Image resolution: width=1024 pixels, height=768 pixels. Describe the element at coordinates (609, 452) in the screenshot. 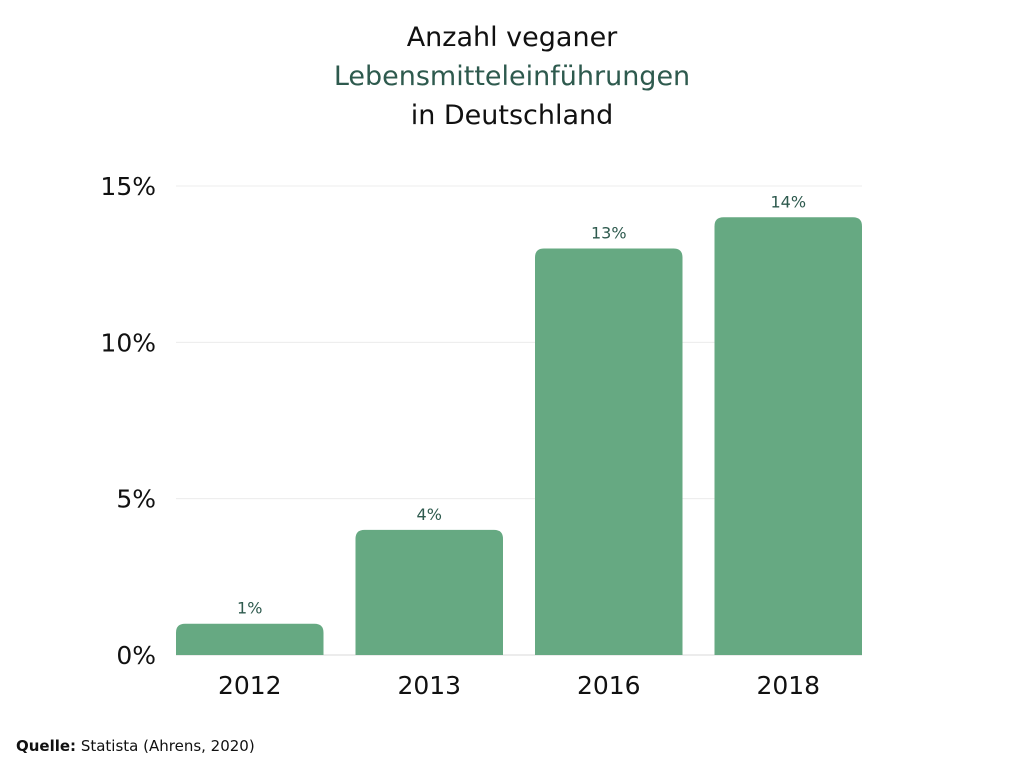

I see `bar-2016` at that location.